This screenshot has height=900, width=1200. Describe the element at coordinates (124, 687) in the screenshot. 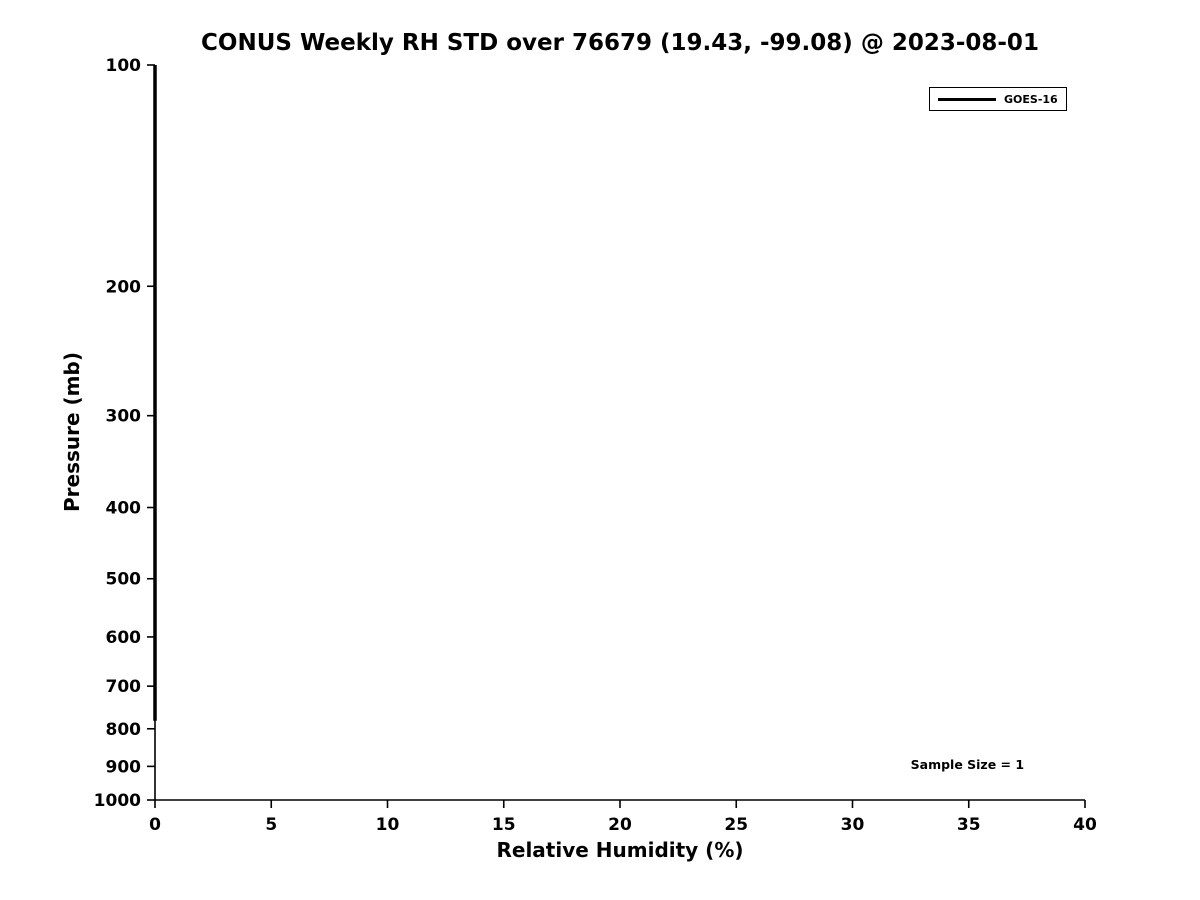

I see `y-tick-label: 700` at that location.